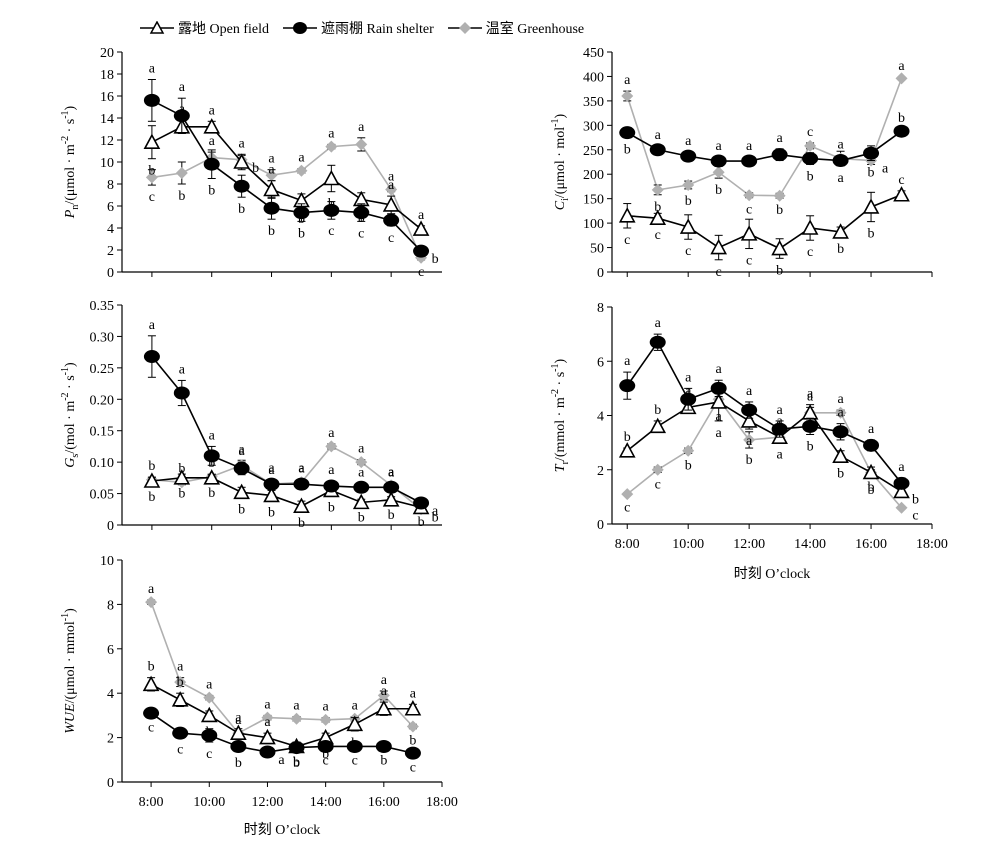 Image resolution: width=1000 pixels, height=852 pixels. I want to click on series-rain: cc cb a b c c b c, so click(282, 740).